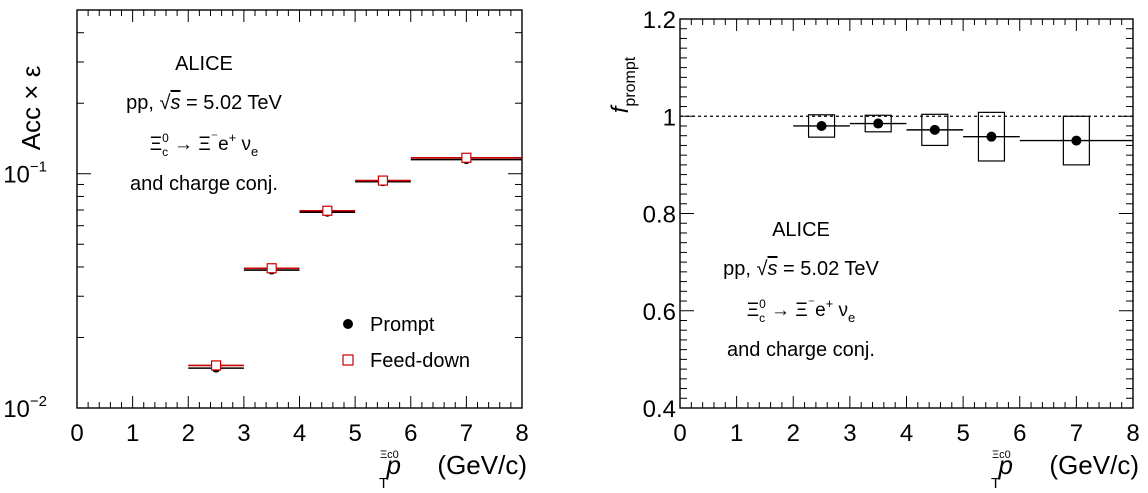  What do you see at coordinates (38, 401) in the screenshot?
I see `y-tick-exp: −2` at bounding box center [38, 401].